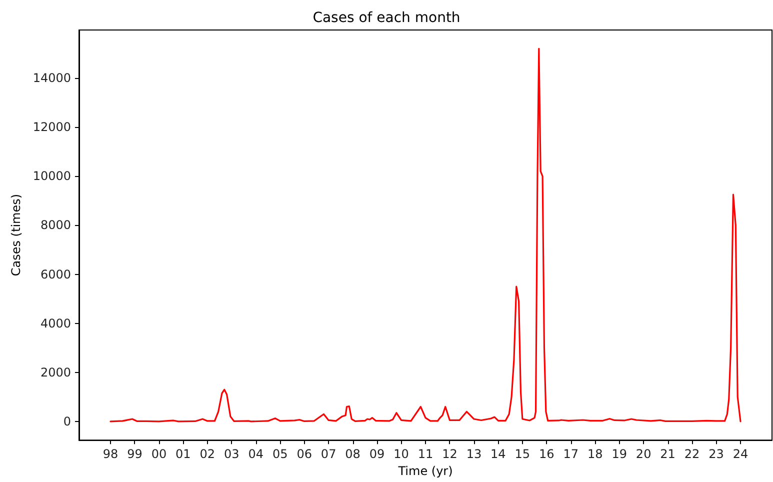  I want to click on x-tick-label: 01, so click(183, 454).